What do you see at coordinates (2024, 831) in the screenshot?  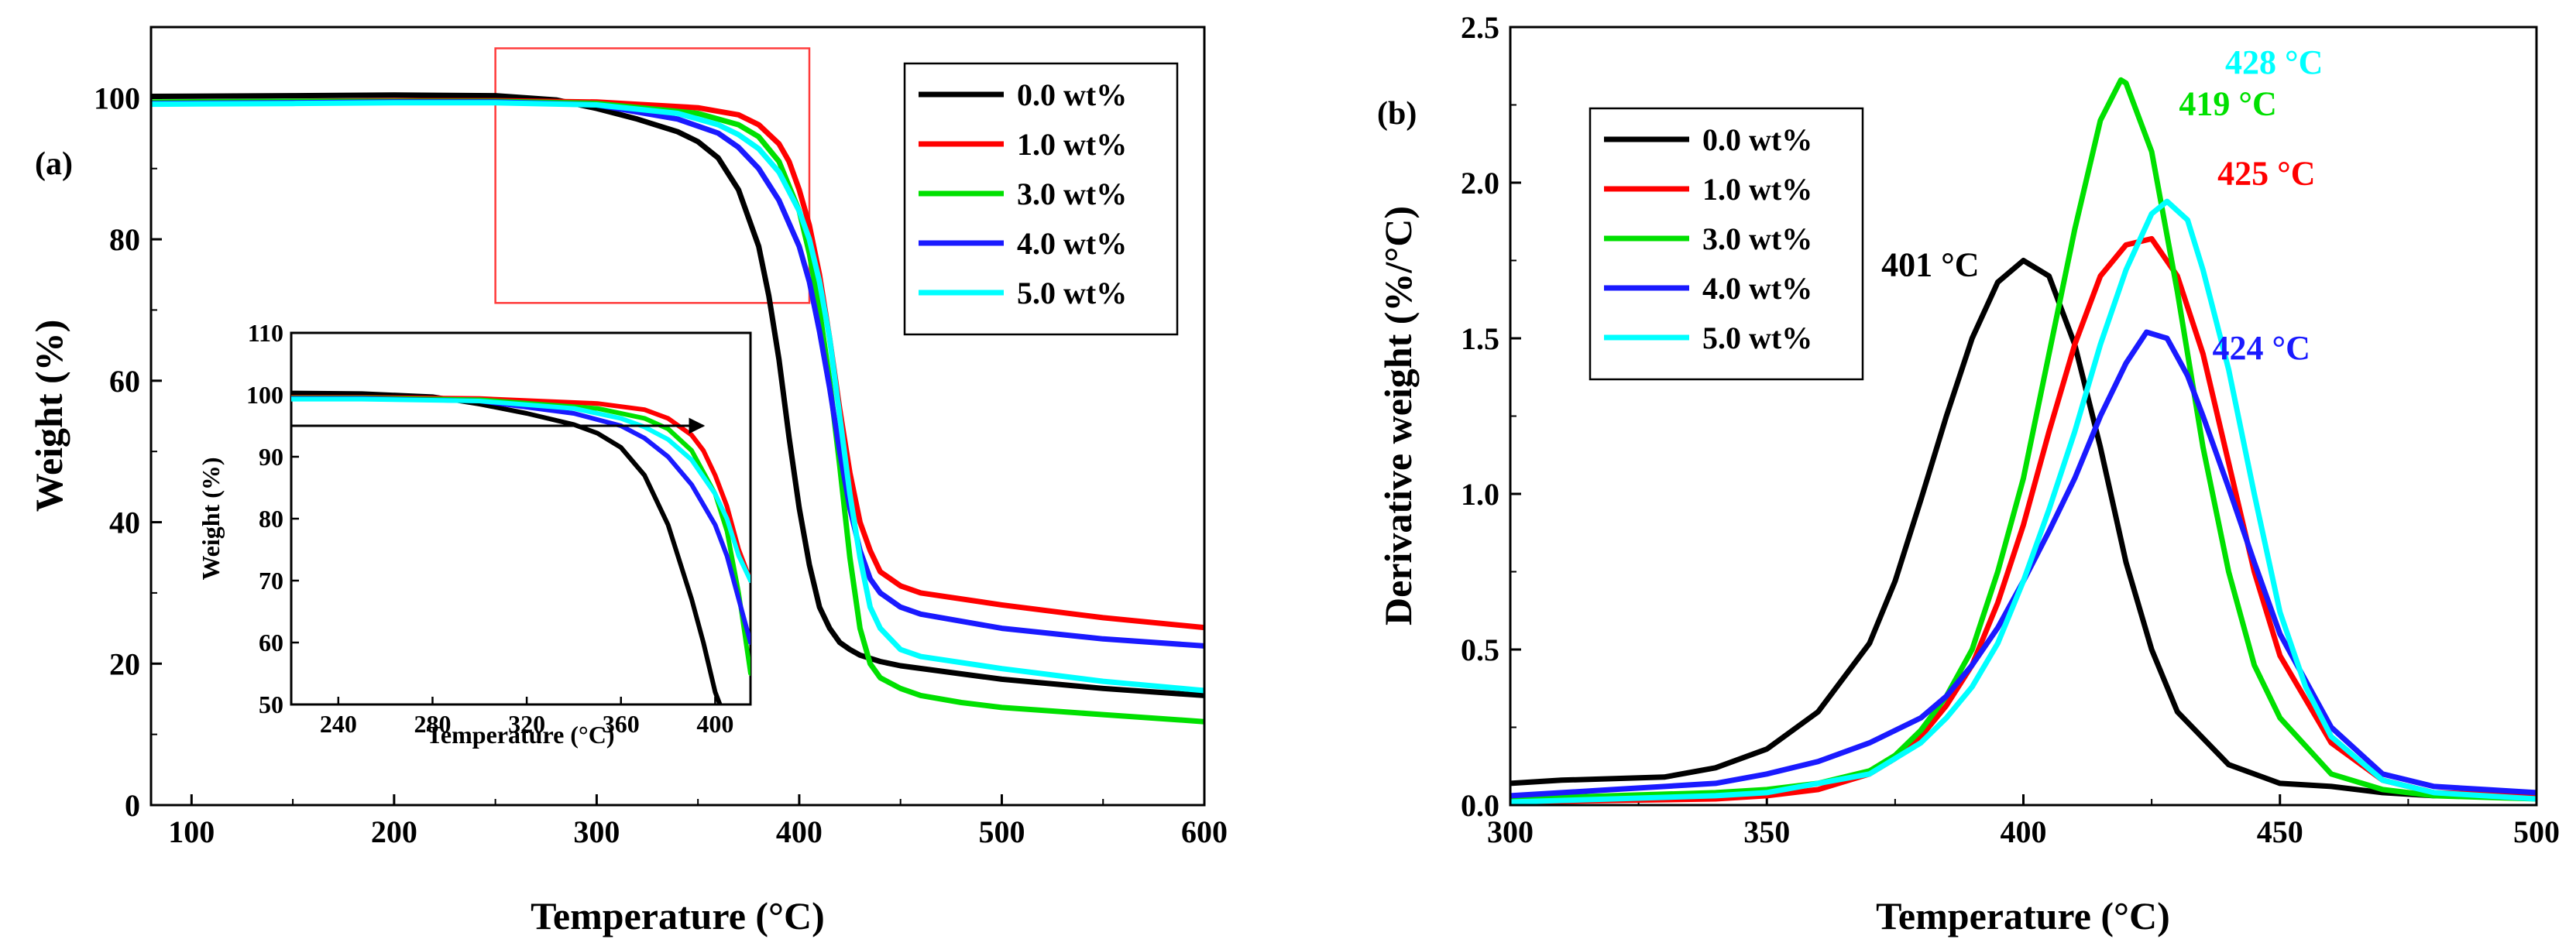 I see `panel-b-x-tick-label: 400` at bounding box center [2024, 831].